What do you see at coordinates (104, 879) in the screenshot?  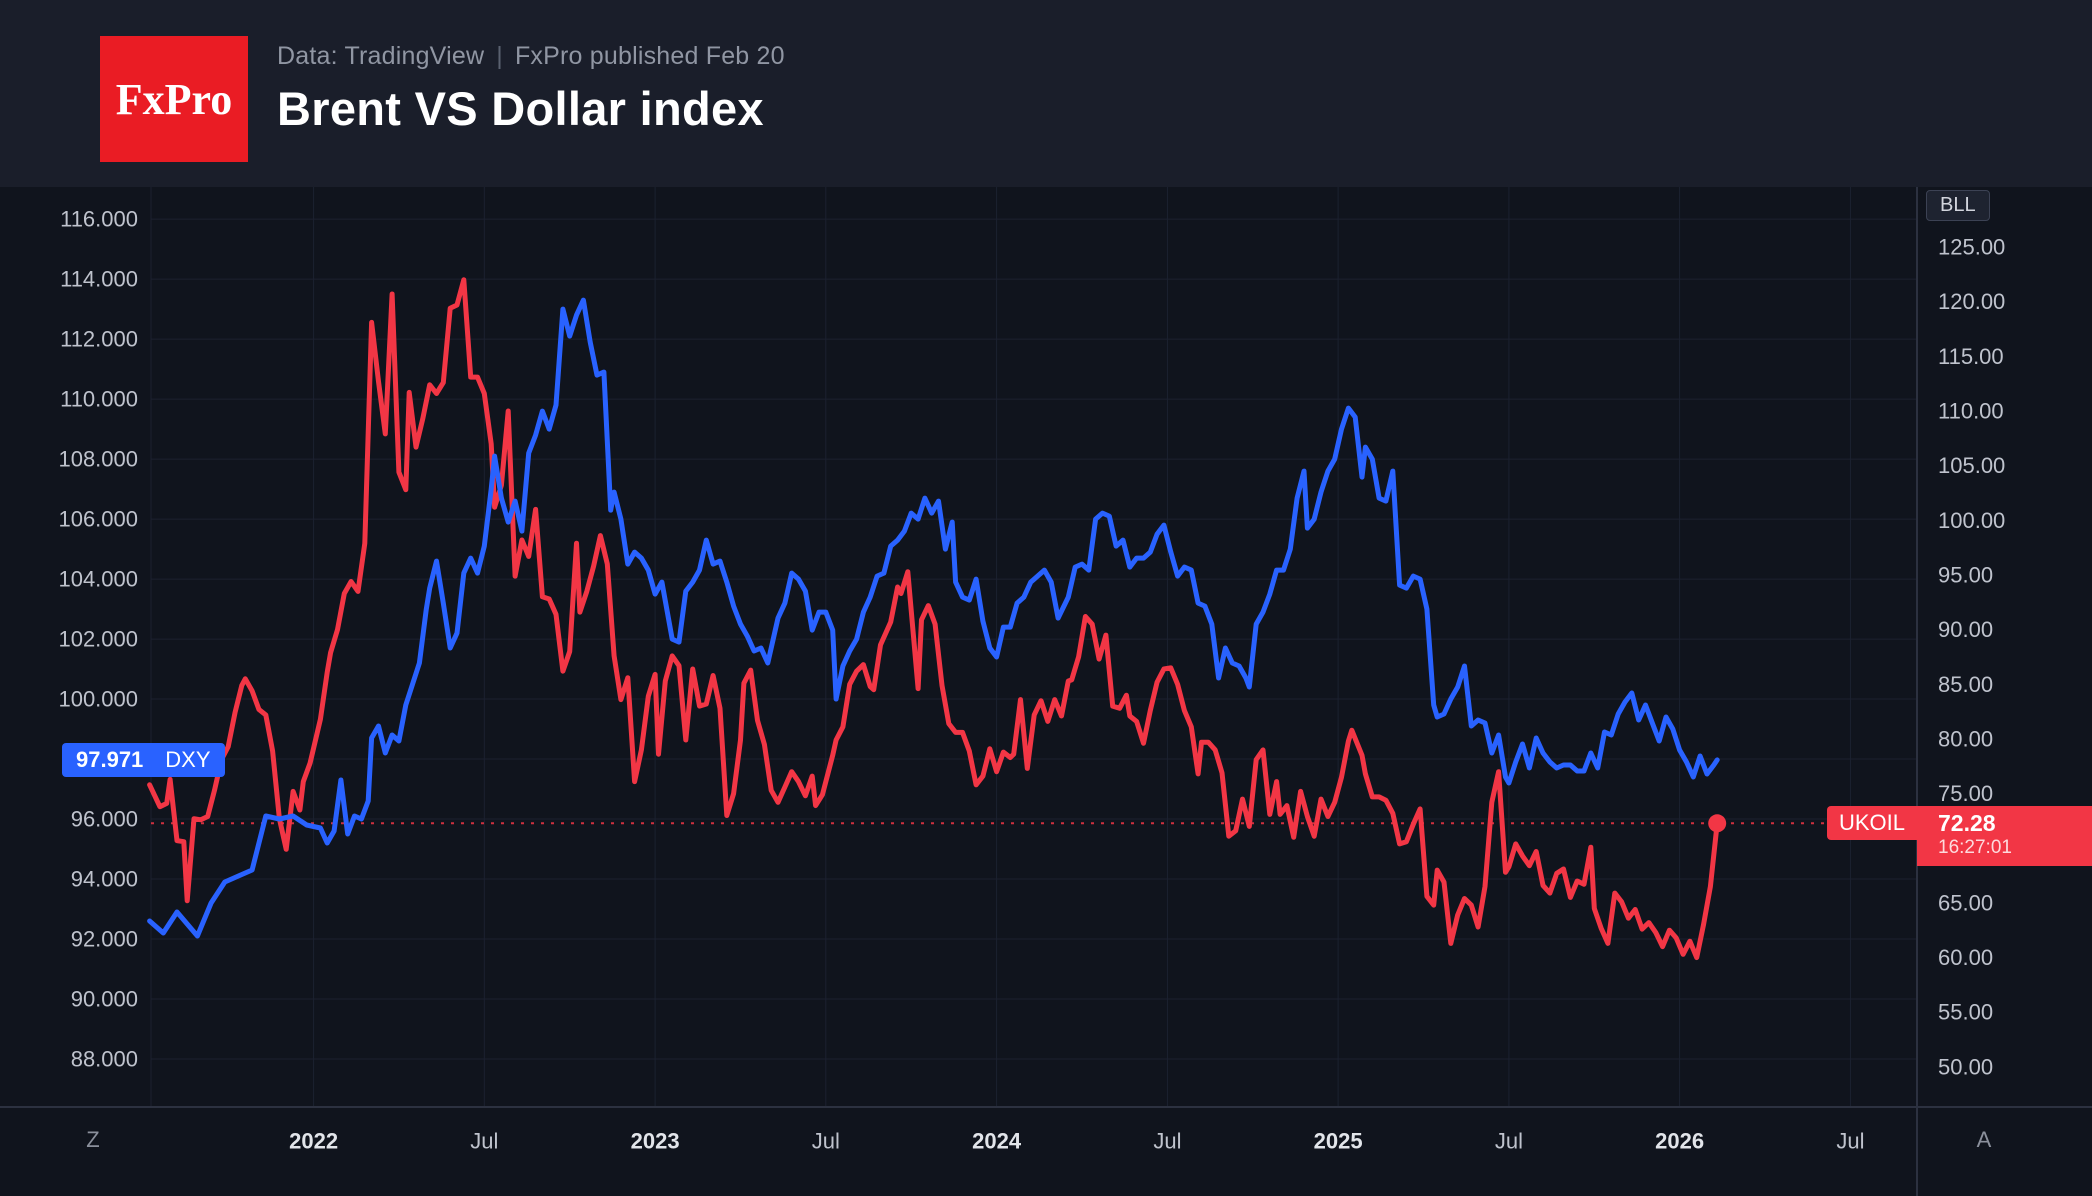 I see `left-axis-tick-label: 94.000` at bounding box center [104, 879].